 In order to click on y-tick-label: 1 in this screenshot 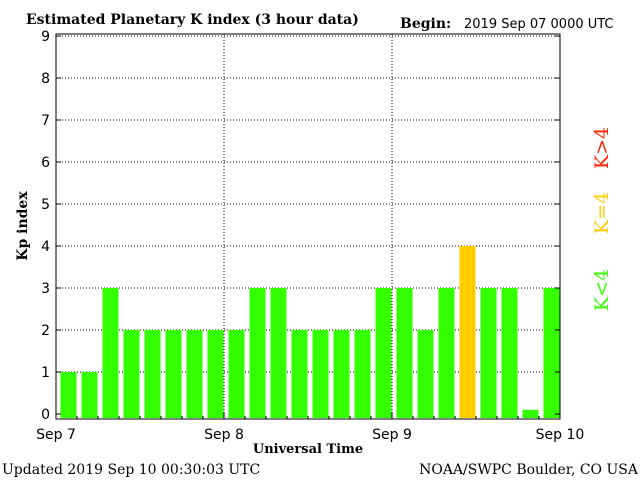, I will do `click(45, 373)`.